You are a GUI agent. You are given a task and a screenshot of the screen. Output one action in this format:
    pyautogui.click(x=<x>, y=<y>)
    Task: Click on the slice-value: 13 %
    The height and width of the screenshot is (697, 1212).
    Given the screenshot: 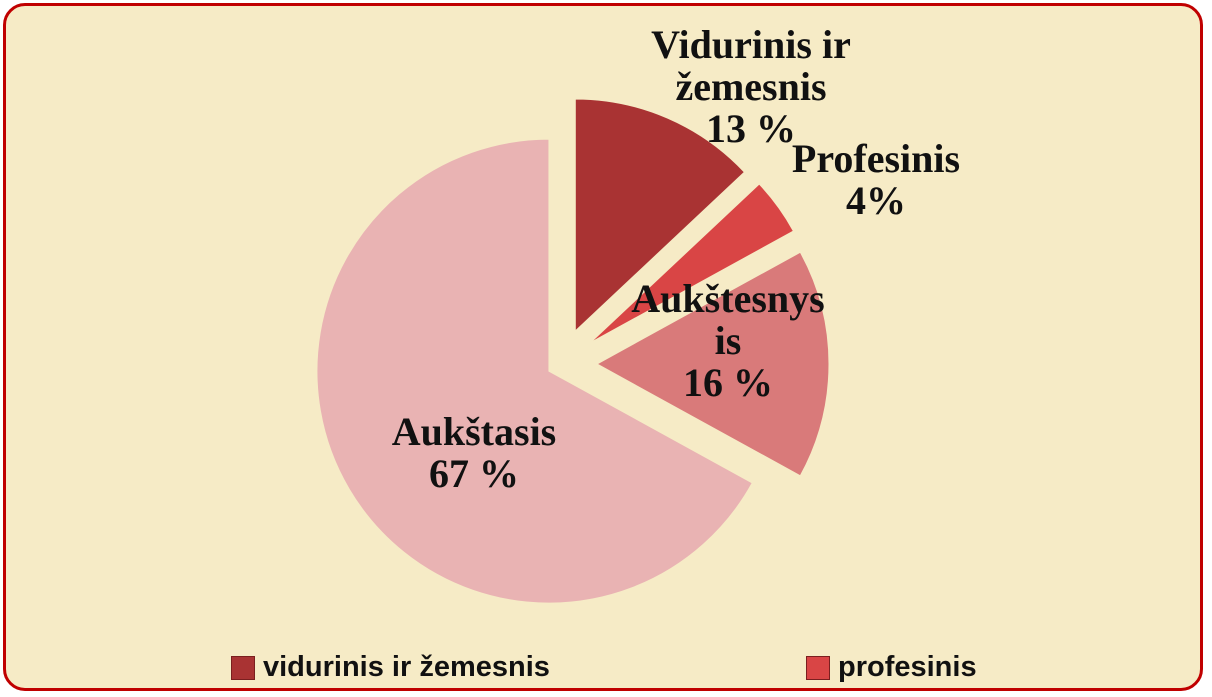 What is the action you would take?
    pyautogui.click(x=751, y=128)
    